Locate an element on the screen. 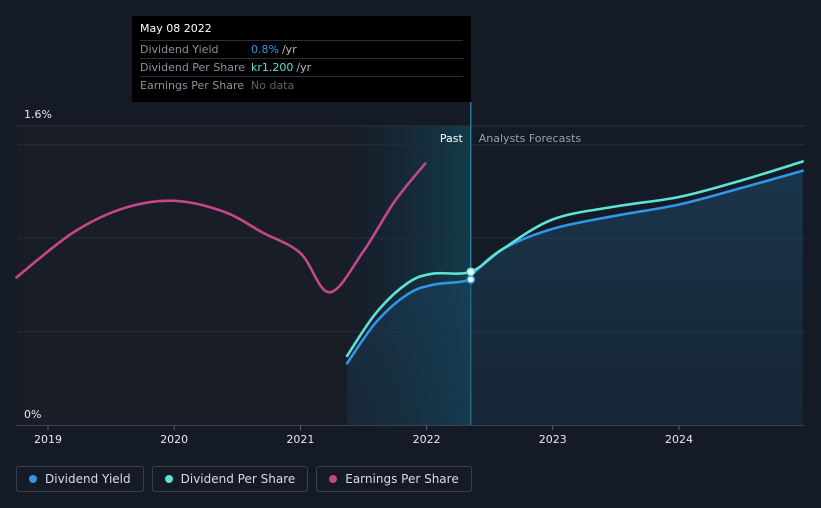  tooltip-row-dividend-per-share: Dividend Per Share kr1.200 /yr is located at coordinates (301, 68).